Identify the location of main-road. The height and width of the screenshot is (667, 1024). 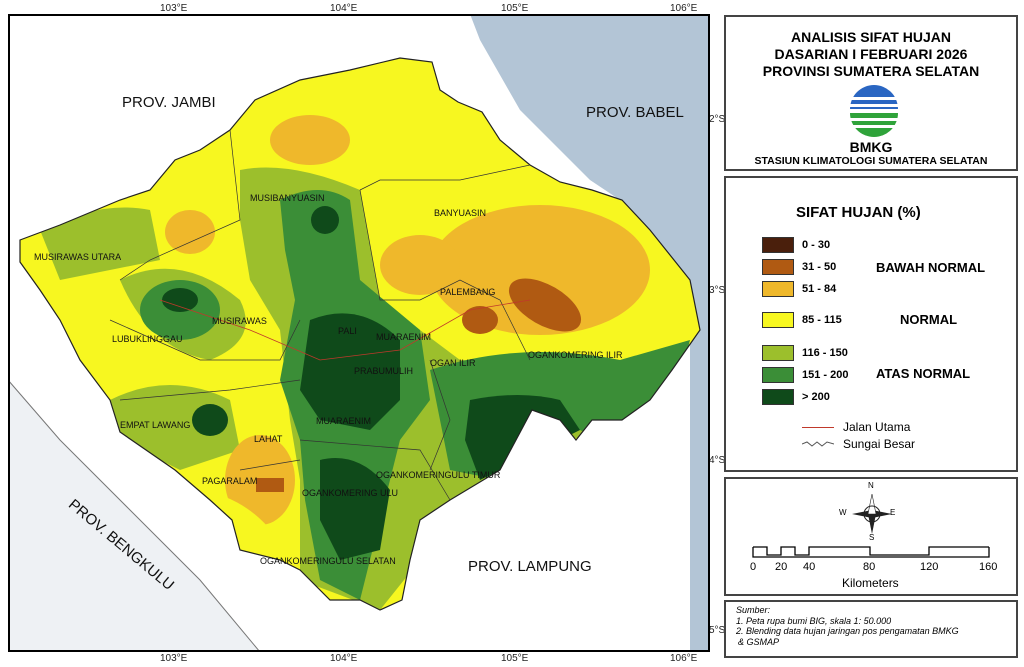
(345, 330).